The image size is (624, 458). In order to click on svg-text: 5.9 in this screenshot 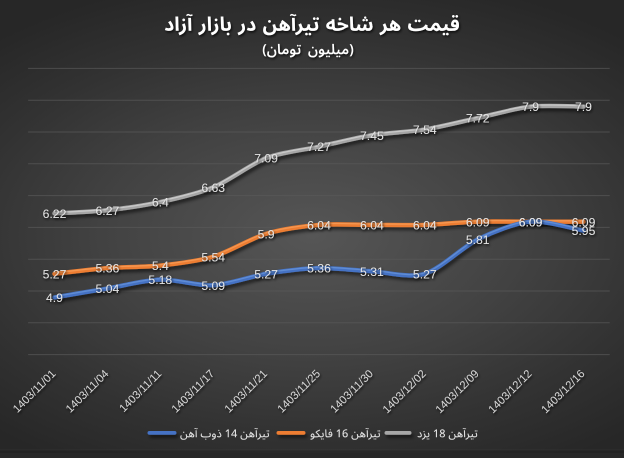, I will do `click(266, 234)`.